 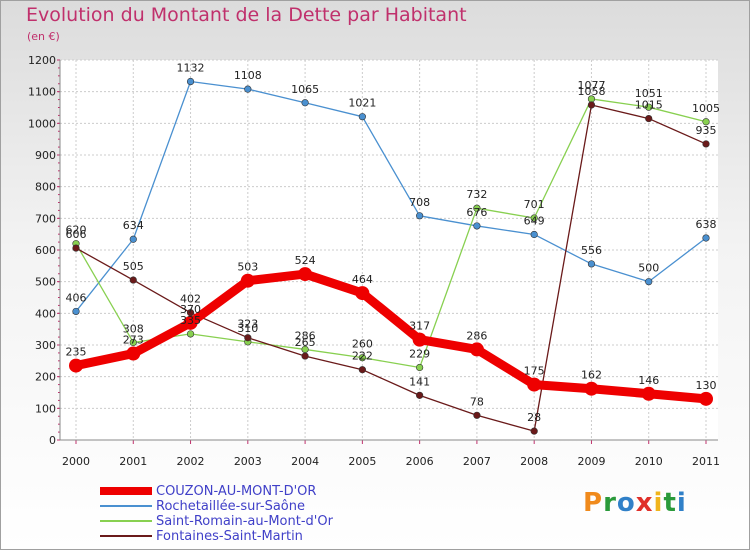 What do you see at coordinates (477, 401) in the screenshot?
I see `data-label: 78` at bounding box center [477, 401].